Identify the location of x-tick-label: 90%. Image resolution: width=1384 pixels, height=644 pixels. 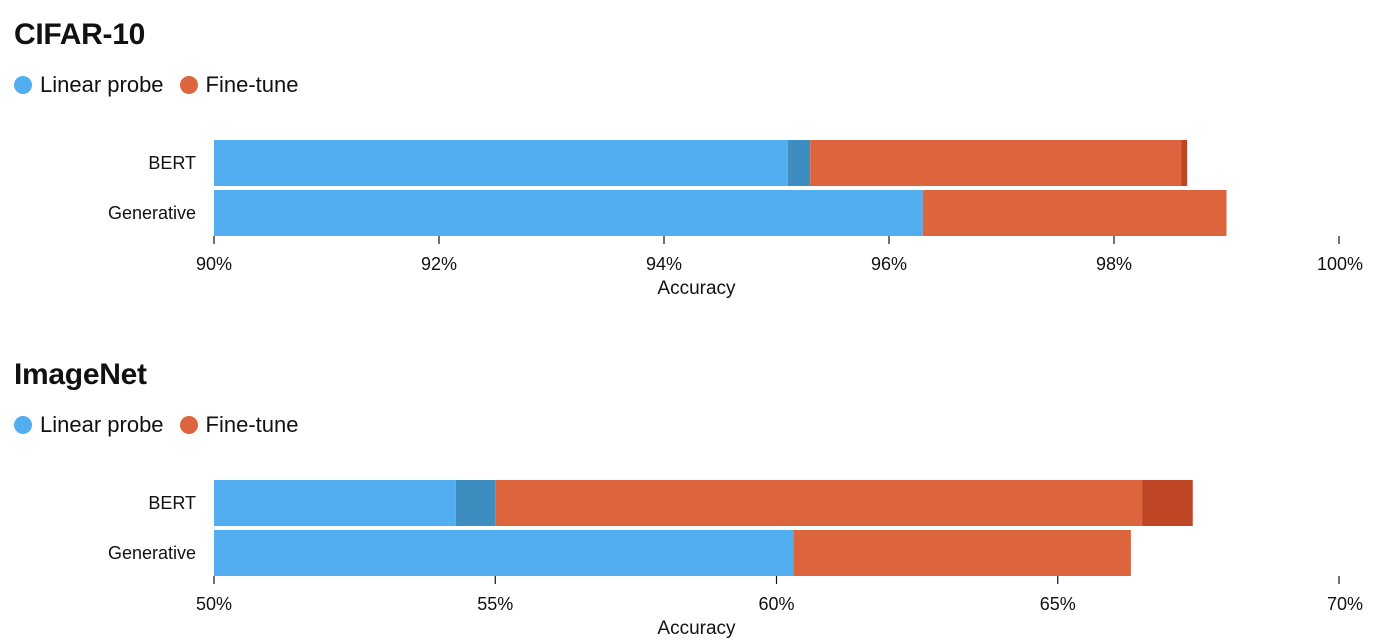
(214, 264).